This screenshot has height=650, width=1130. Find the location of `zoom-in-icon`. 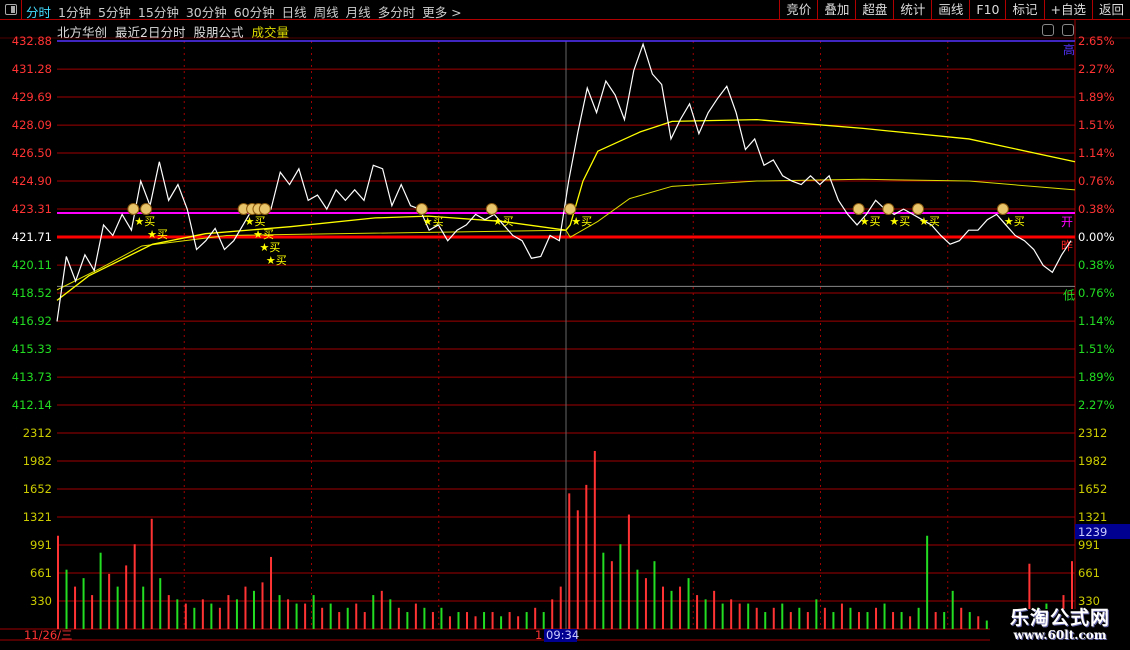

zoom-in-icon is located at coordinates (1048, 30).